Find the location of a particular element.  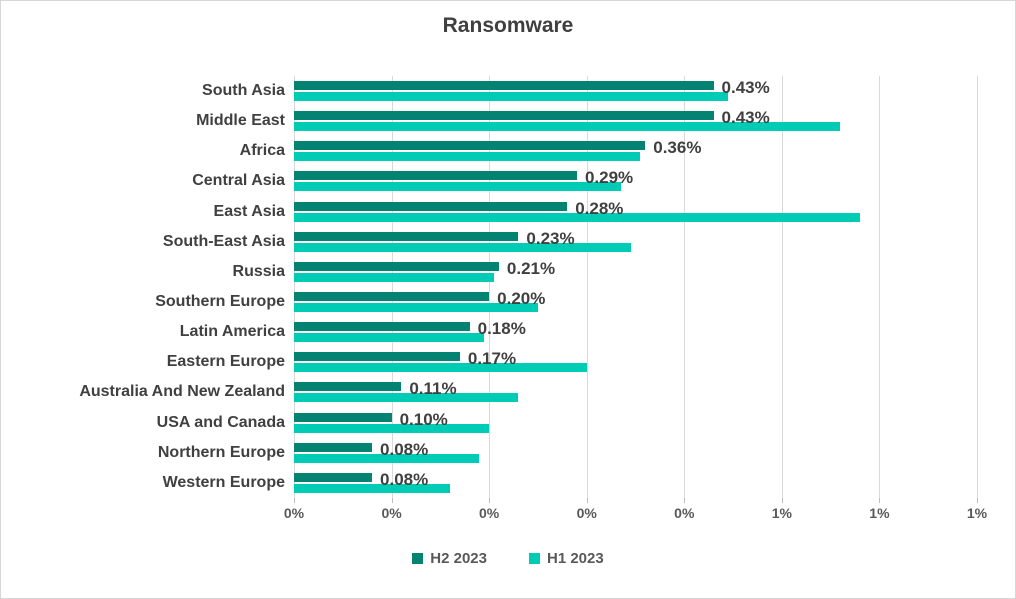

legend-label: H1 2023 is located at coordinates (575, 558).